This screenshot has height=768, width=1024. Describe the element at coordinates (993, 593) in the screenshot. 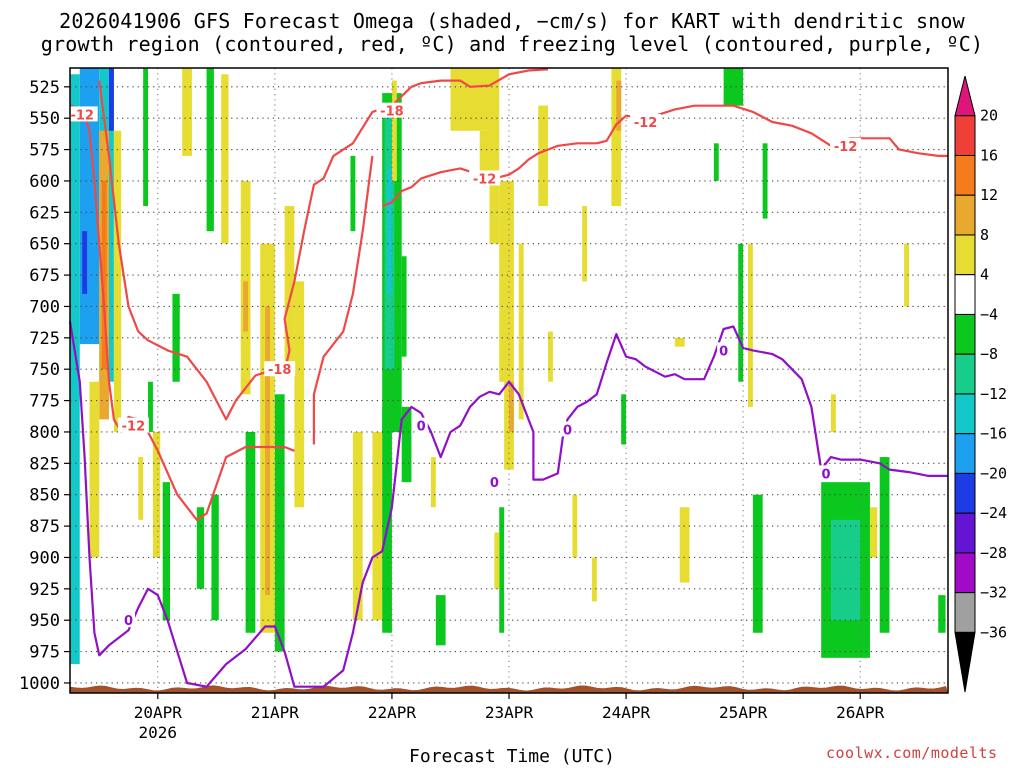

I see `colorbar-label-12: −32` at that location.